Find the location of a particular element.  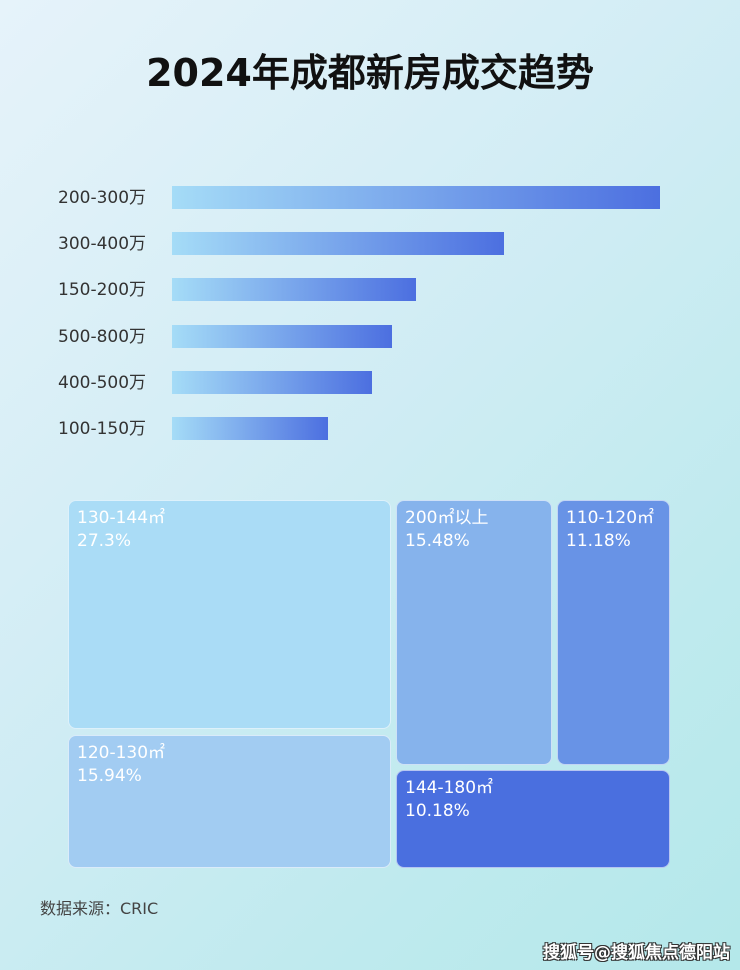

treemap-tile: 200㎡以上 15.48% is located at coordinates (474, 632).